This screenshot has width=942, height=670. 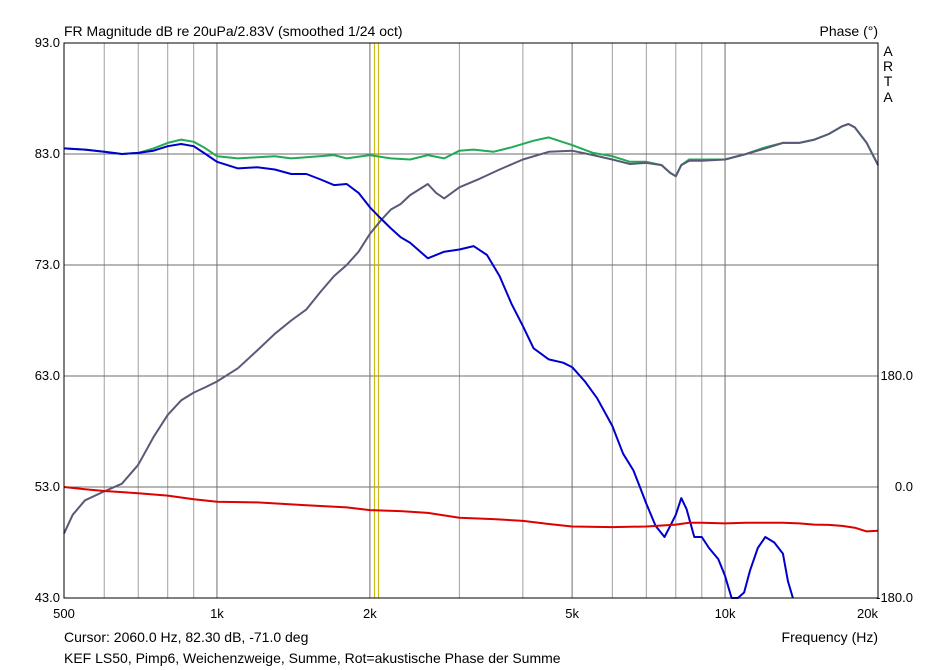 I want to click on phase-tick-label: -180.0, so click(x=894, y=597).